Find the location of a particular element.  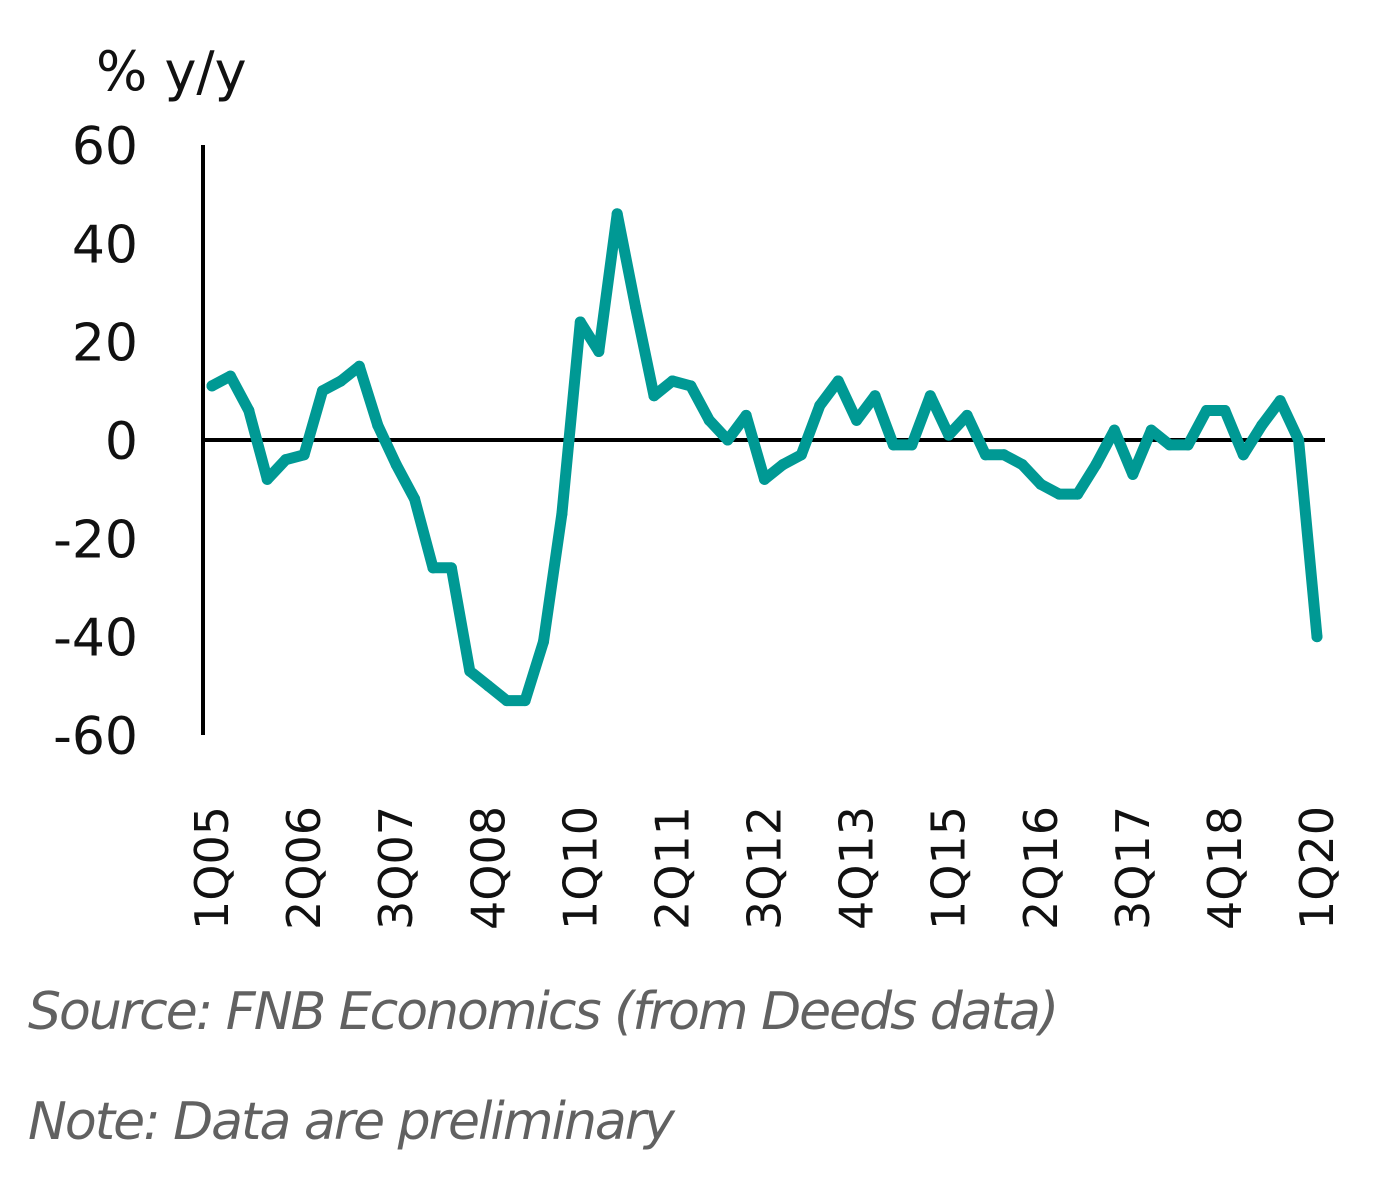

data-point-1Q18 is located at coordinates (1170, 445).